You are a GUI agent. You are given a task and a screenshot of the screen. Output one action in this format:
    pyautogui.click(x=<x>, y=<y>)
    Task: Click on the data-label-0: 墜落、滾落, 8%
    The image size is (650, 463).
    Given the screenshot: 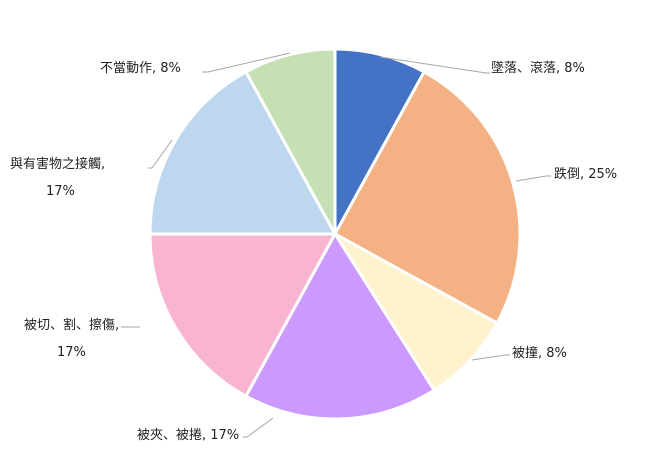 What is the action you would take?
    pyautogui.click(x=538, y=68)
    